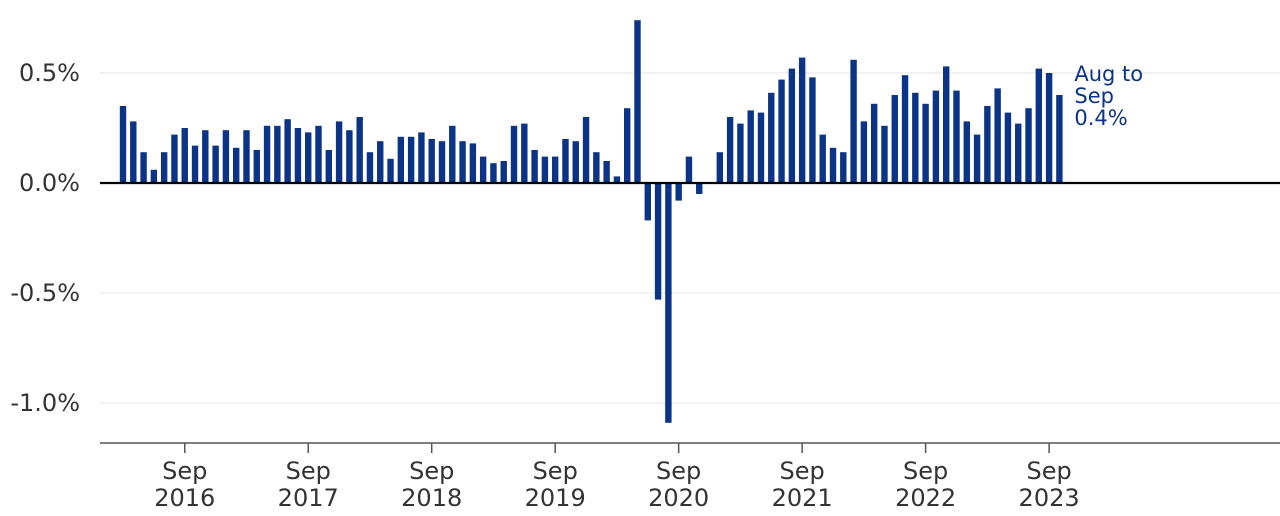 This screenshot has width=1280, height=516. I want to click on annotation-line-3: 0.4%, so click(1100, 118).